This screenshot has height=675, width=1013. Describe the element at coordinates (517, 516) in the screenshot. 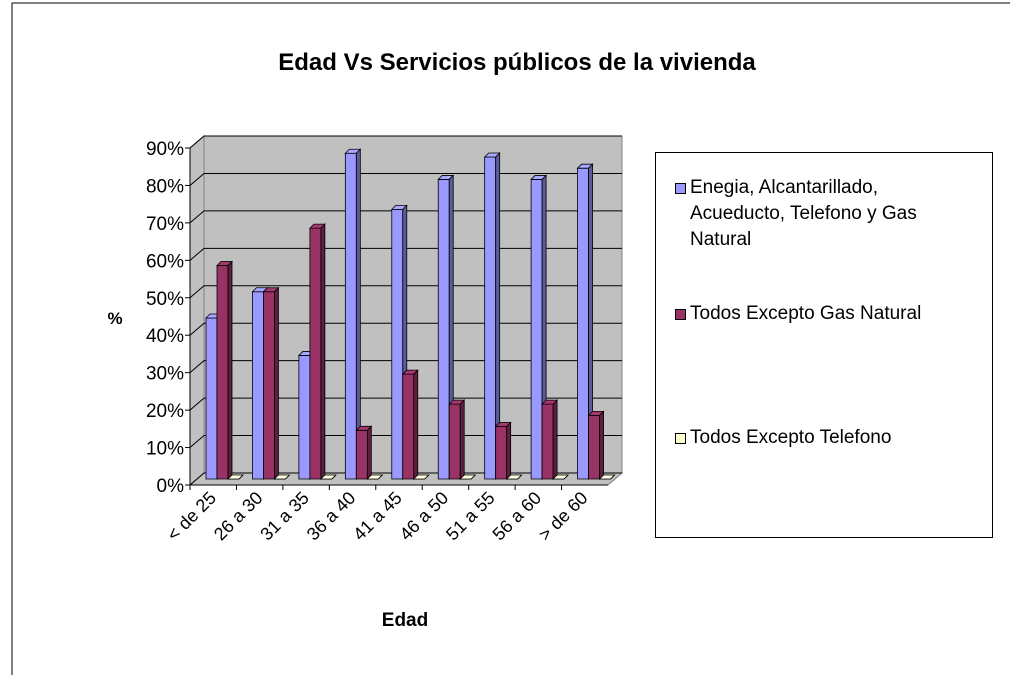

I see `x-tick-label: 56 a 60` at that location.